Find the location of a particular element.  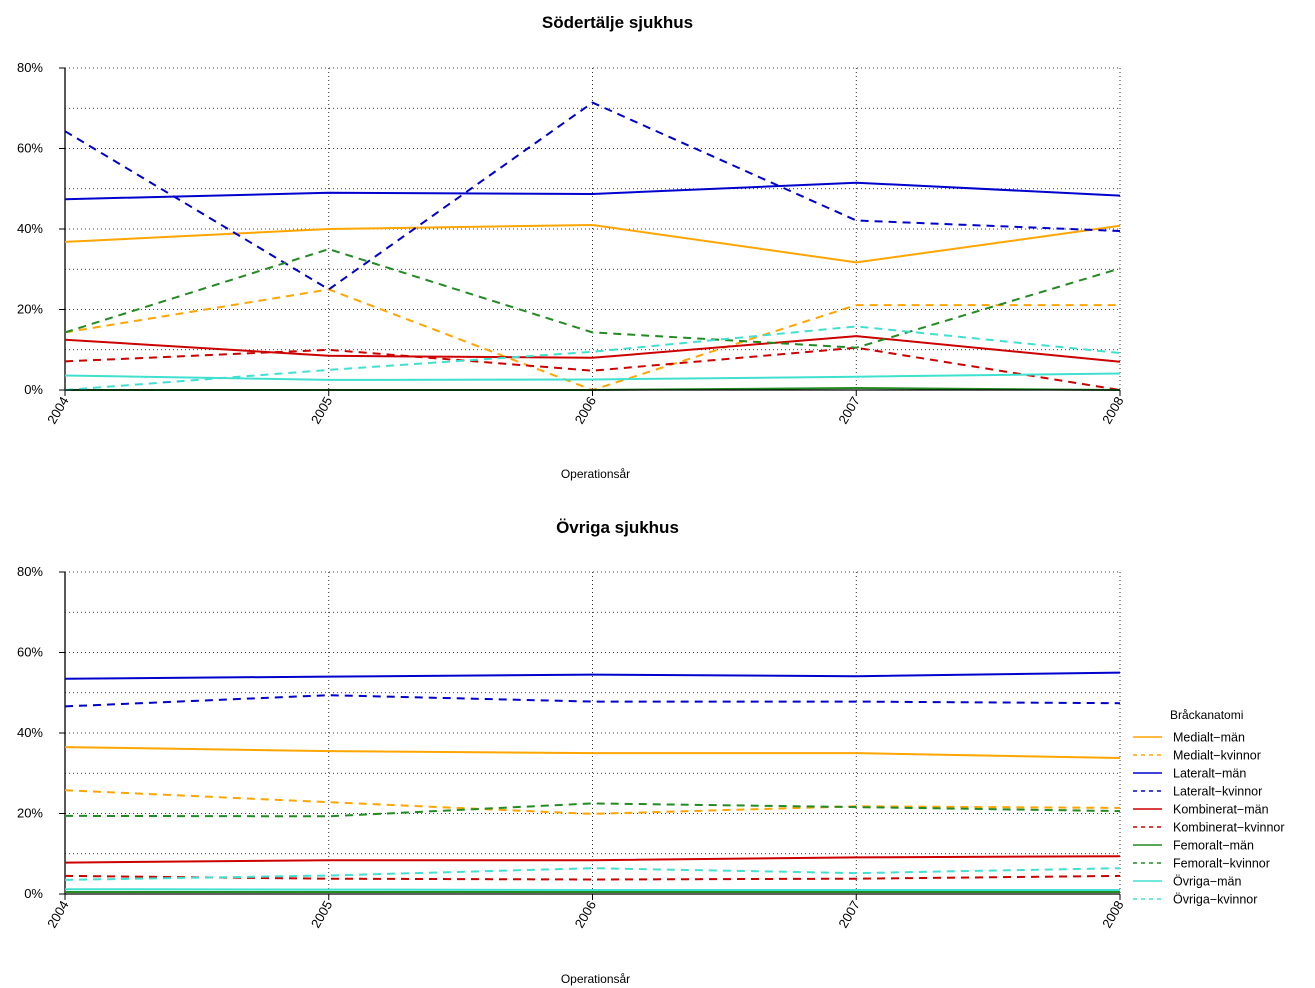

legend-label-0: Medialt−män is located at coordinates (1209, 738).